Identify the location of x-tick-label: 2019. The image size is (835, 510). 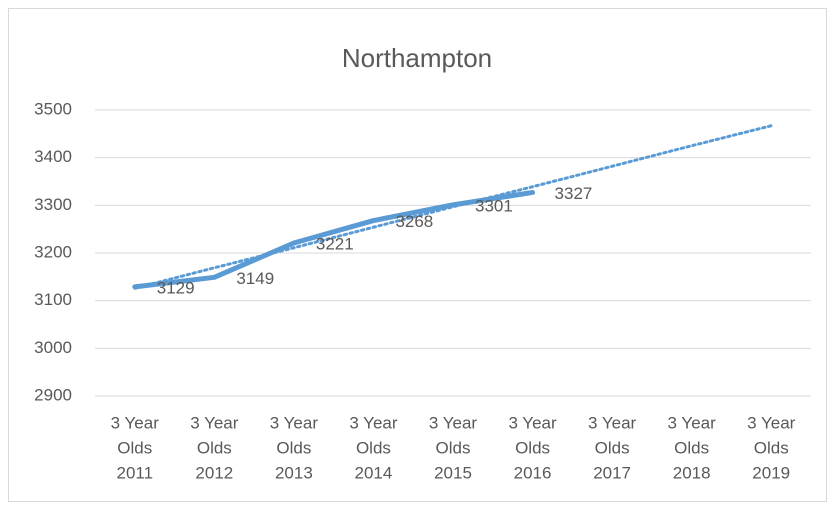
(771, 472).